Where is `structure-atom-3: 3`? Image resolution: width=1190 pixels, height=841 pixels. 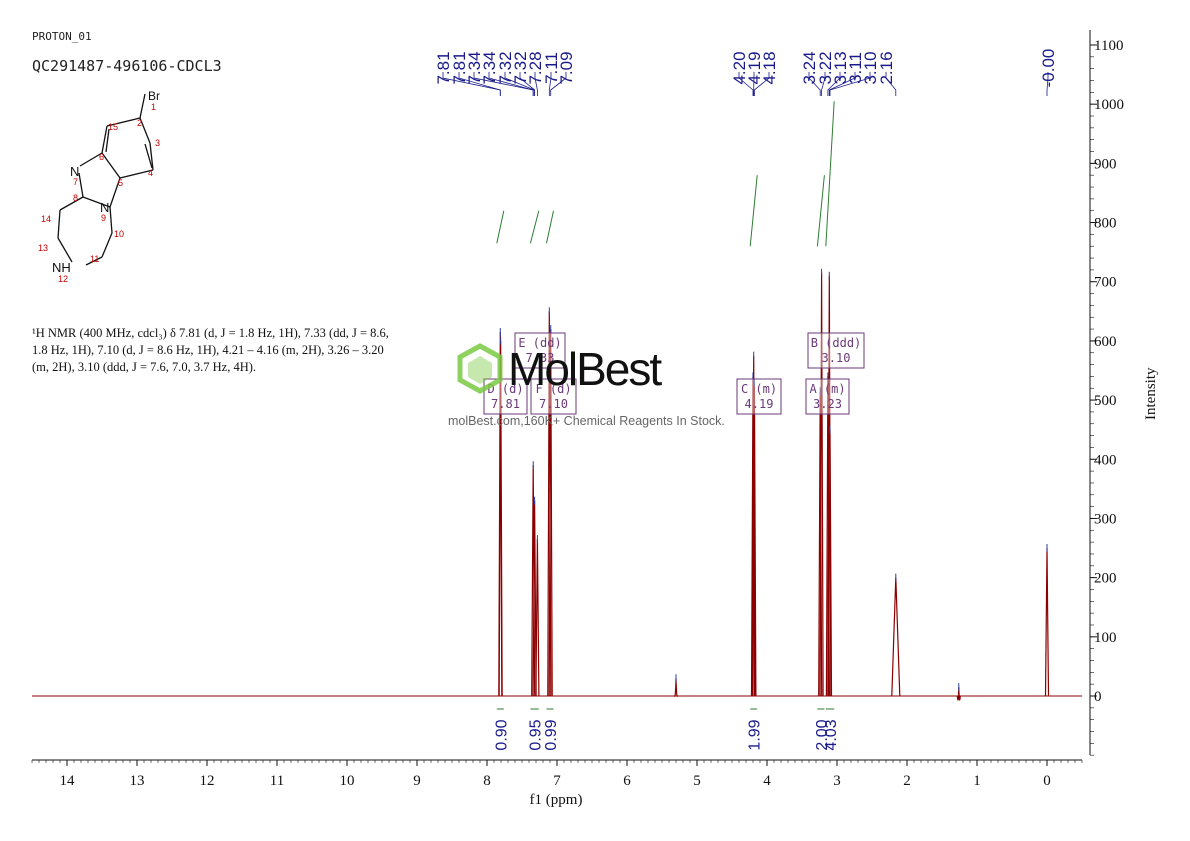 structure-atom-3: 3 is located at coordinates (157, 143).